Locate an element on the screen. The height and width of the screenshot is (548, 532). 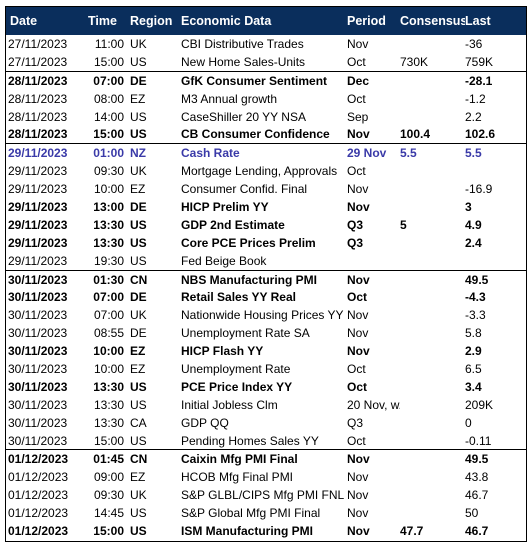
cell-last: 50 is located at coordinates (472, 513).